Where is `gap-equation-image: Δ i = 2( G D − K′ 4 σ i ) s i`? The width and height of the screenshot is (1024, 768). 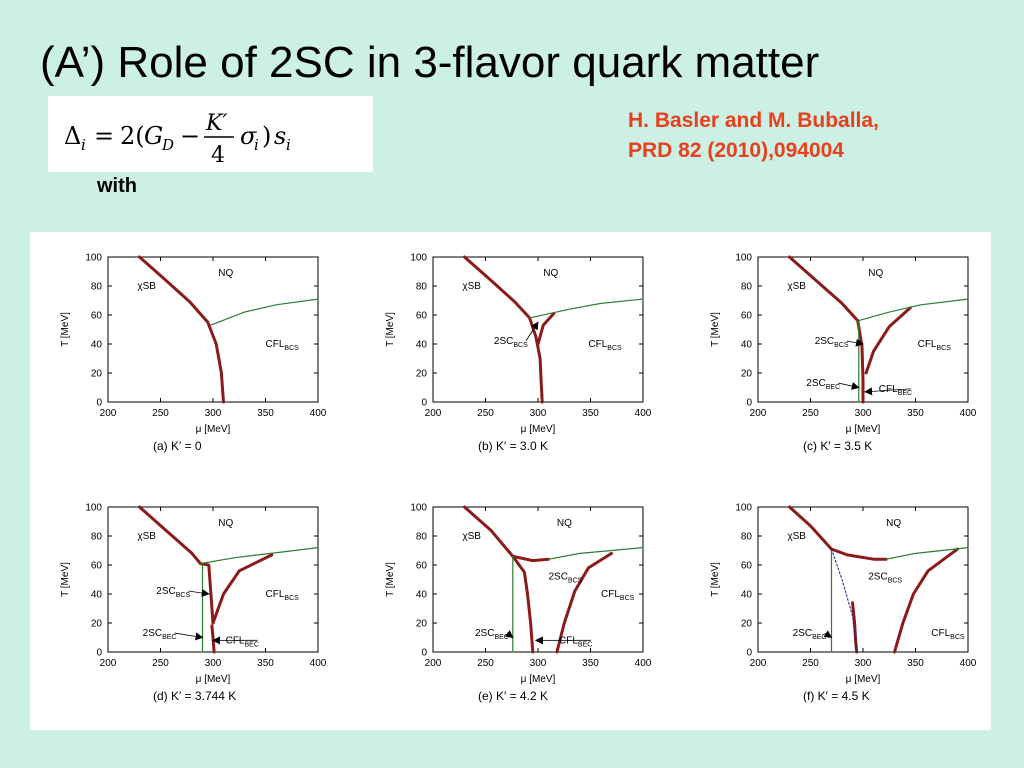 gap-equation-image: Δ i = 2( G D − K′ 4 σ i ) s i is located at coordinates (210, 134).